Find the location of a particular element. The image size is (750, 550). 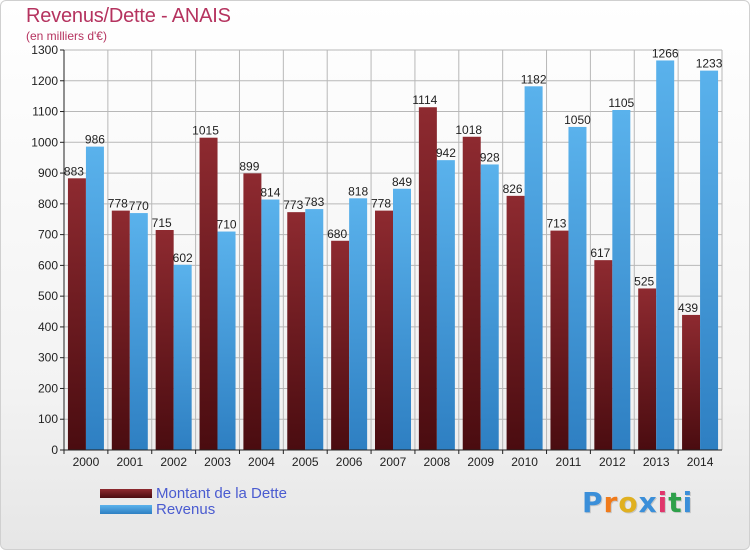

x-tick-label: 2004 is located at coordinates (261, 462).